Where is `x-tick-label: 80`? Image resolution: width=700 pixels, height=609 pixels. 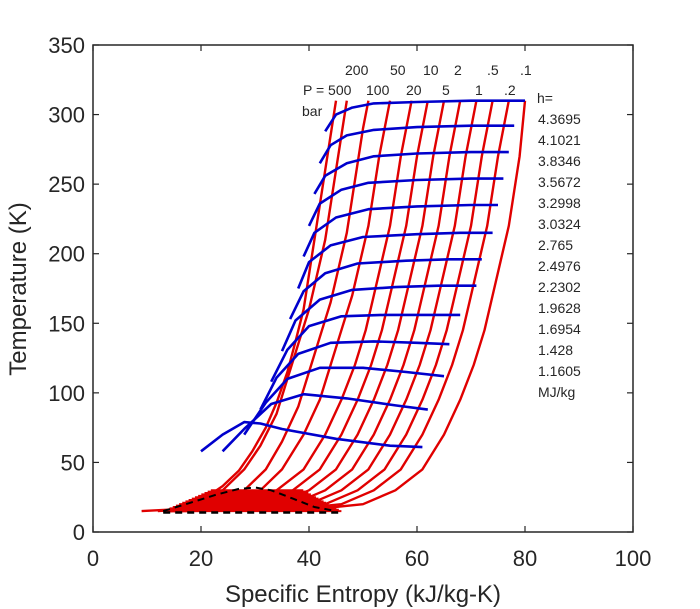
x-tick-label: 80 is located at coordinates (525, 558).